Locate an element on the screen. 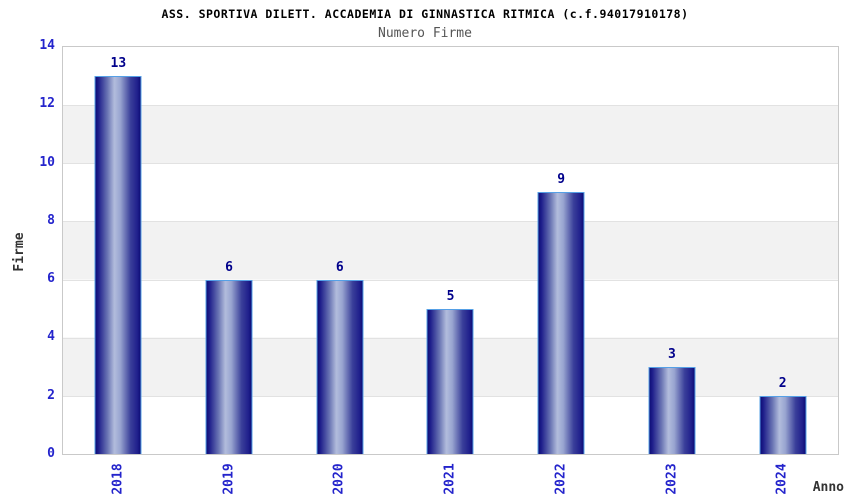 Image resolution: width=850 pixels, height=500 pixels. y-tick-6: 6 is located at coordinates (51, 279).